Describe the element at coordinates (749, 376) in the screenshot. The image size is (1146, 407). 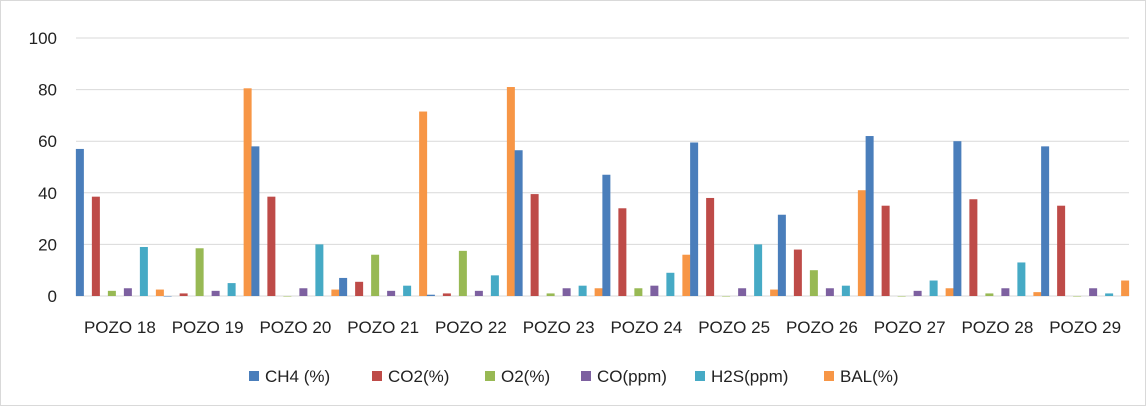
I see `legend-label: H2S(ppm)` at that location.